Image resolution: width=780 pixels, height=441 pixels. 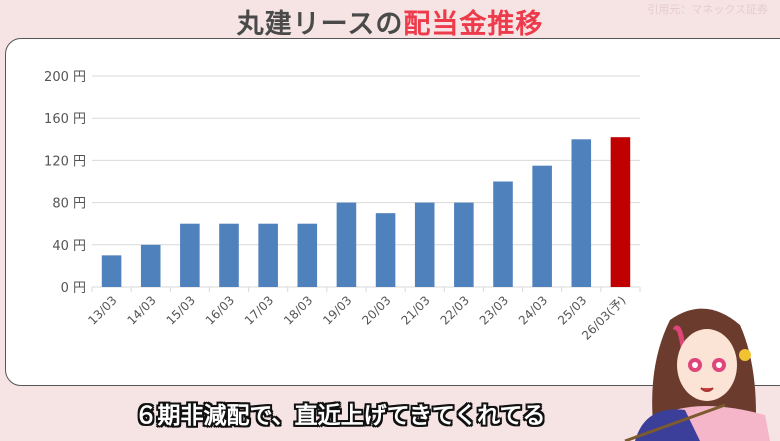 What do you see at coordinates (111, 271) in the screenshot?
I see `bar-13/03` at bounding box center [111, 271].